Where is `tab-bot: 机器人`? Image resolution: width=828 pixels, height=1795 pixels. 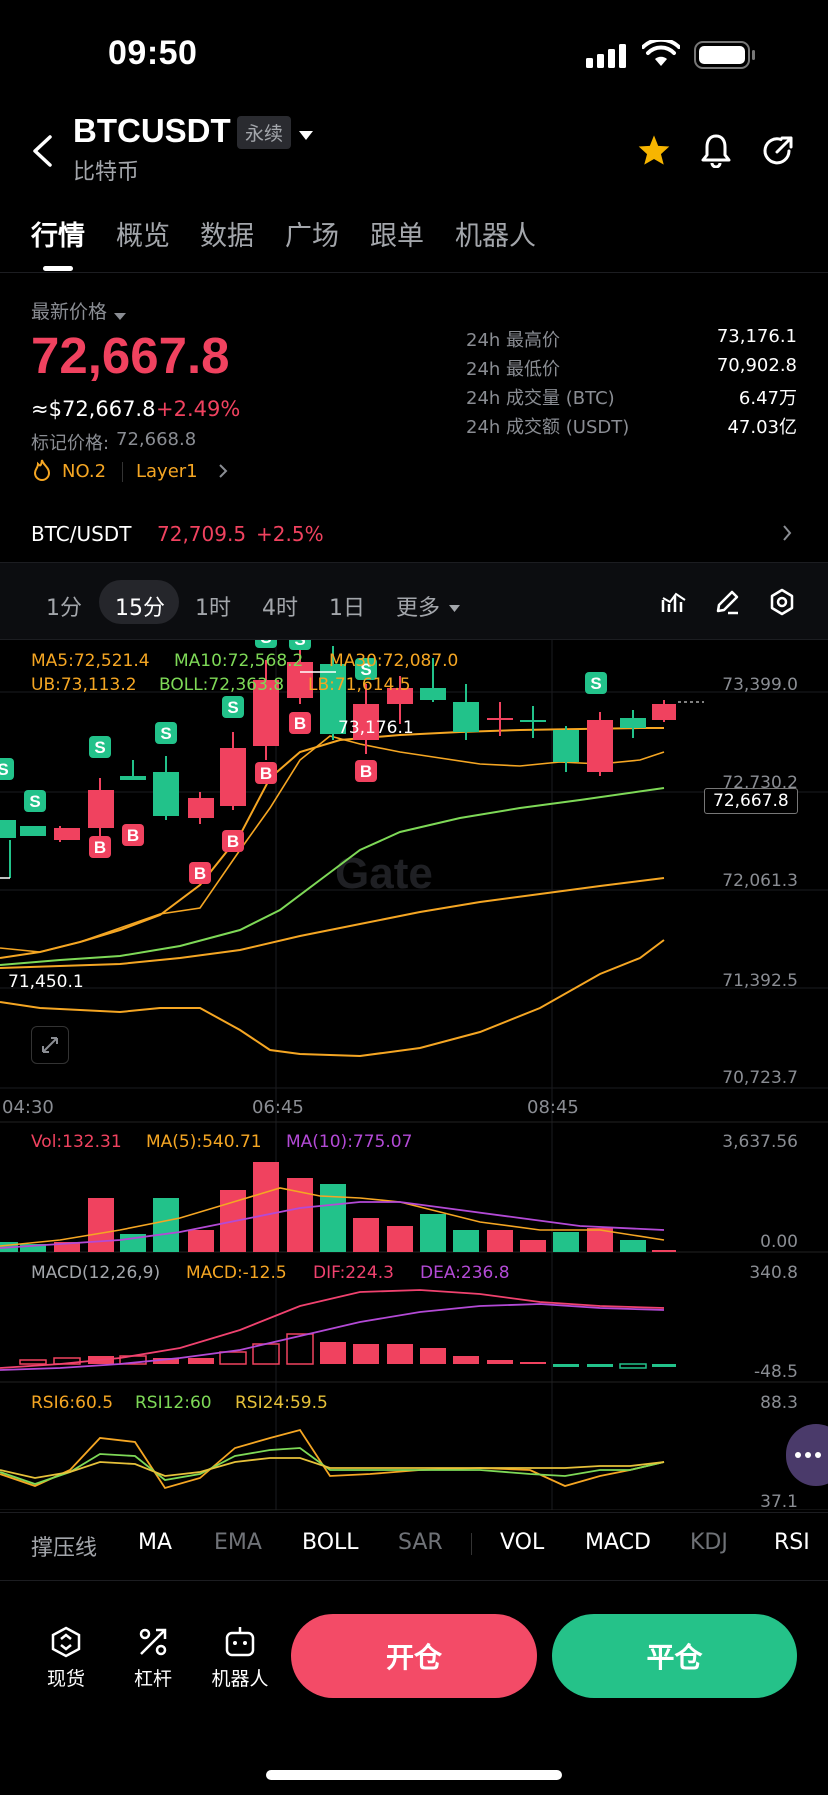
tab-bot: 机器人 is located at coordinates (495, 236).